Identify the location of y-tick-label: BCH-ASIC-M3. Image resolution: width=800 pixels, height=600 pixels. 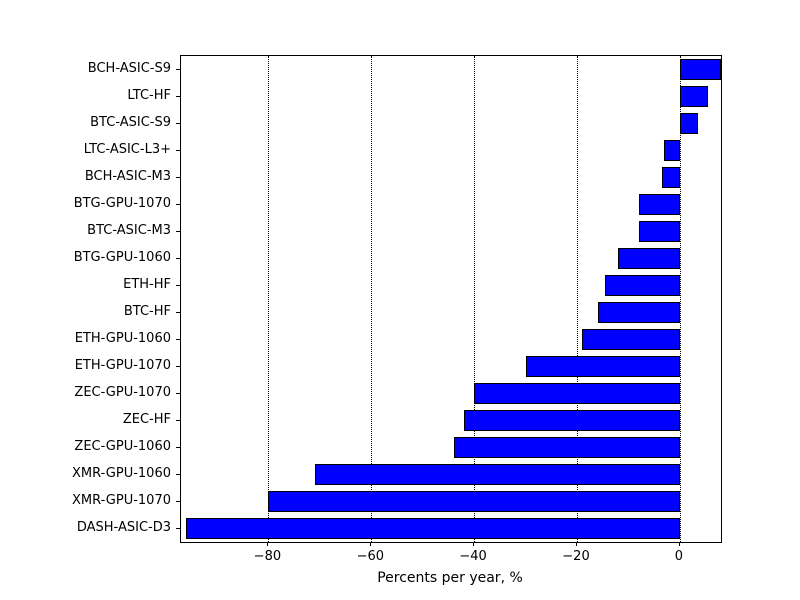
(127, 176).